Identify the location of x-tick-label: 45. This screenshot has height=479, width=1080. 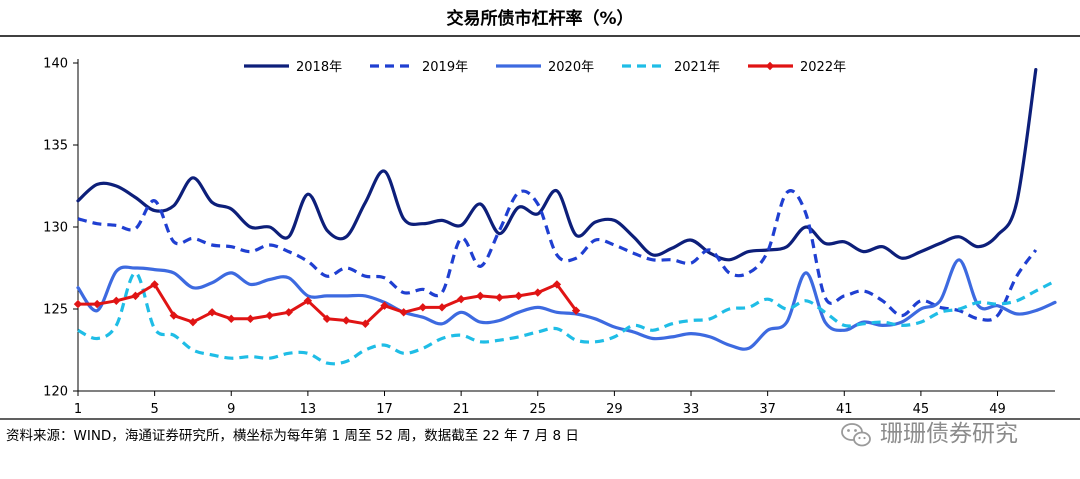
(921, 409).